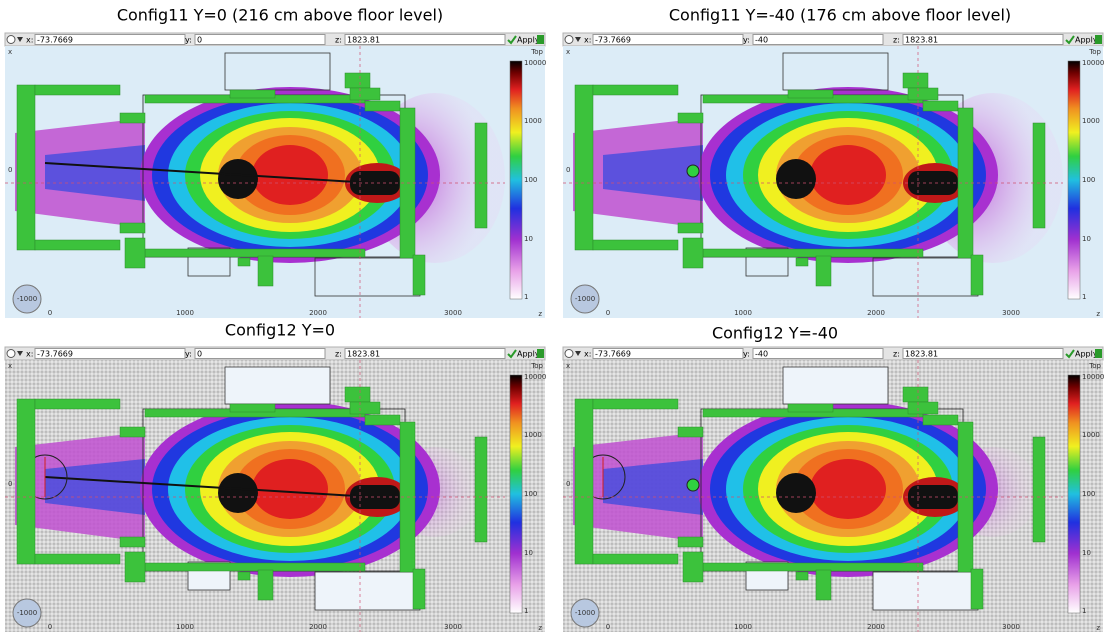 The image size is (1105, 638). I want to click on magnet, so click(693, 485).